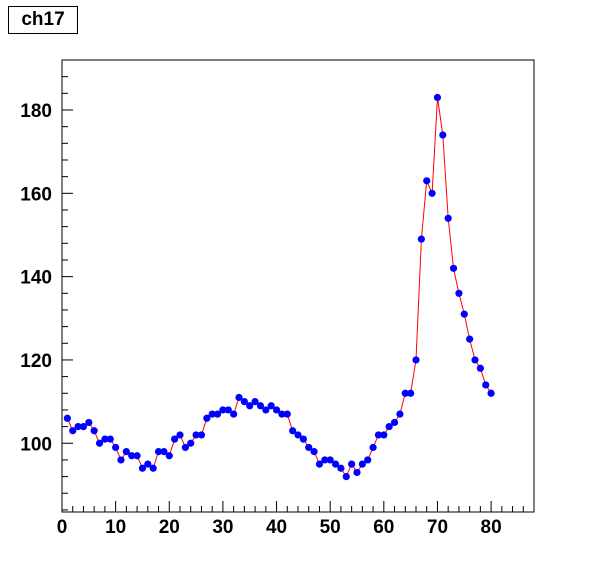  Describe the element at coordinates (169, 527) in the screenshot. I see `x-tick-label: 20` at that location.